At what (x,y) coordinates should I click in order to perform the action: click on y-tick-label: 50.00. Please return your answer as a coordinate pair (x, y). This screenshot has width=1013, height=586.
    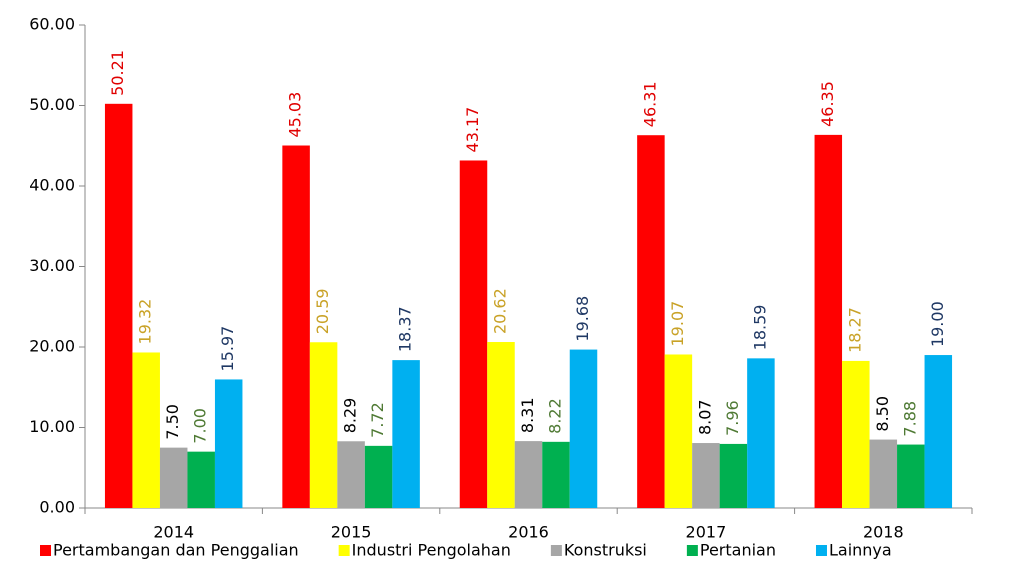
    Looking at the image, I should click on (52, 104).